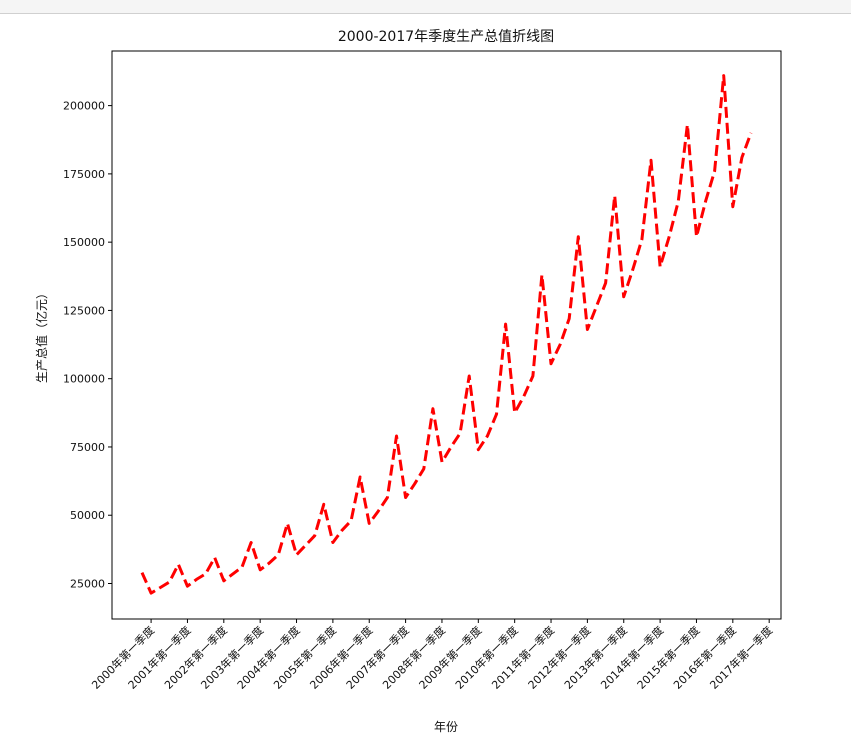 The height and width of the screenshot is (740, 851). I want to click on x-tick-label: 2016年第一季度, so click(704, 657).